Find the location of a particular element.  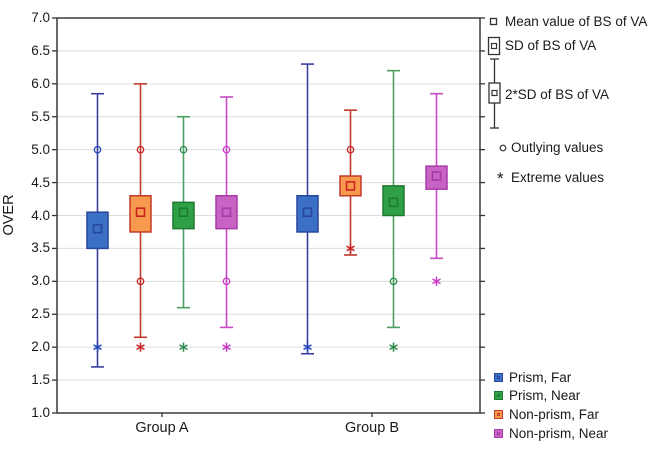

mean-square-icon is located at coordinates (493, 21).